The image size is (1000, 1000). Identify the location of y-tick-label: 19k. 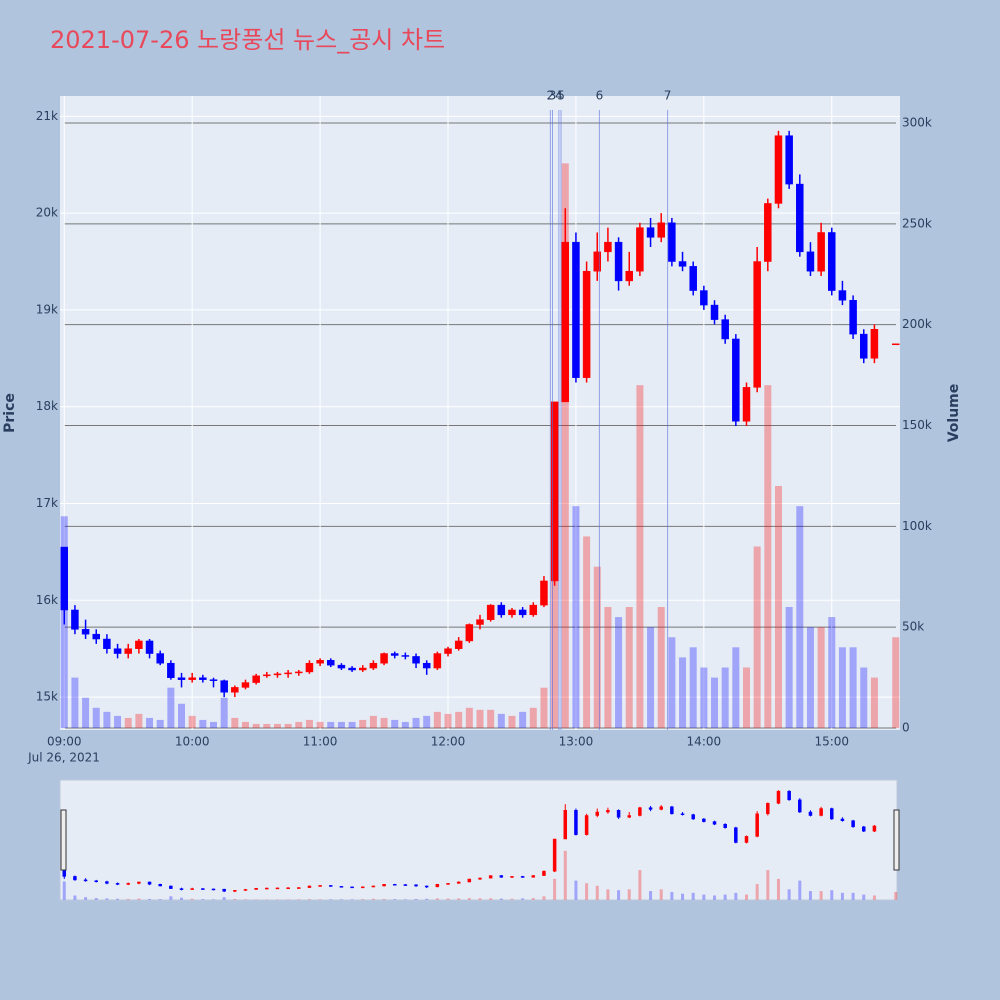
(47, 309).